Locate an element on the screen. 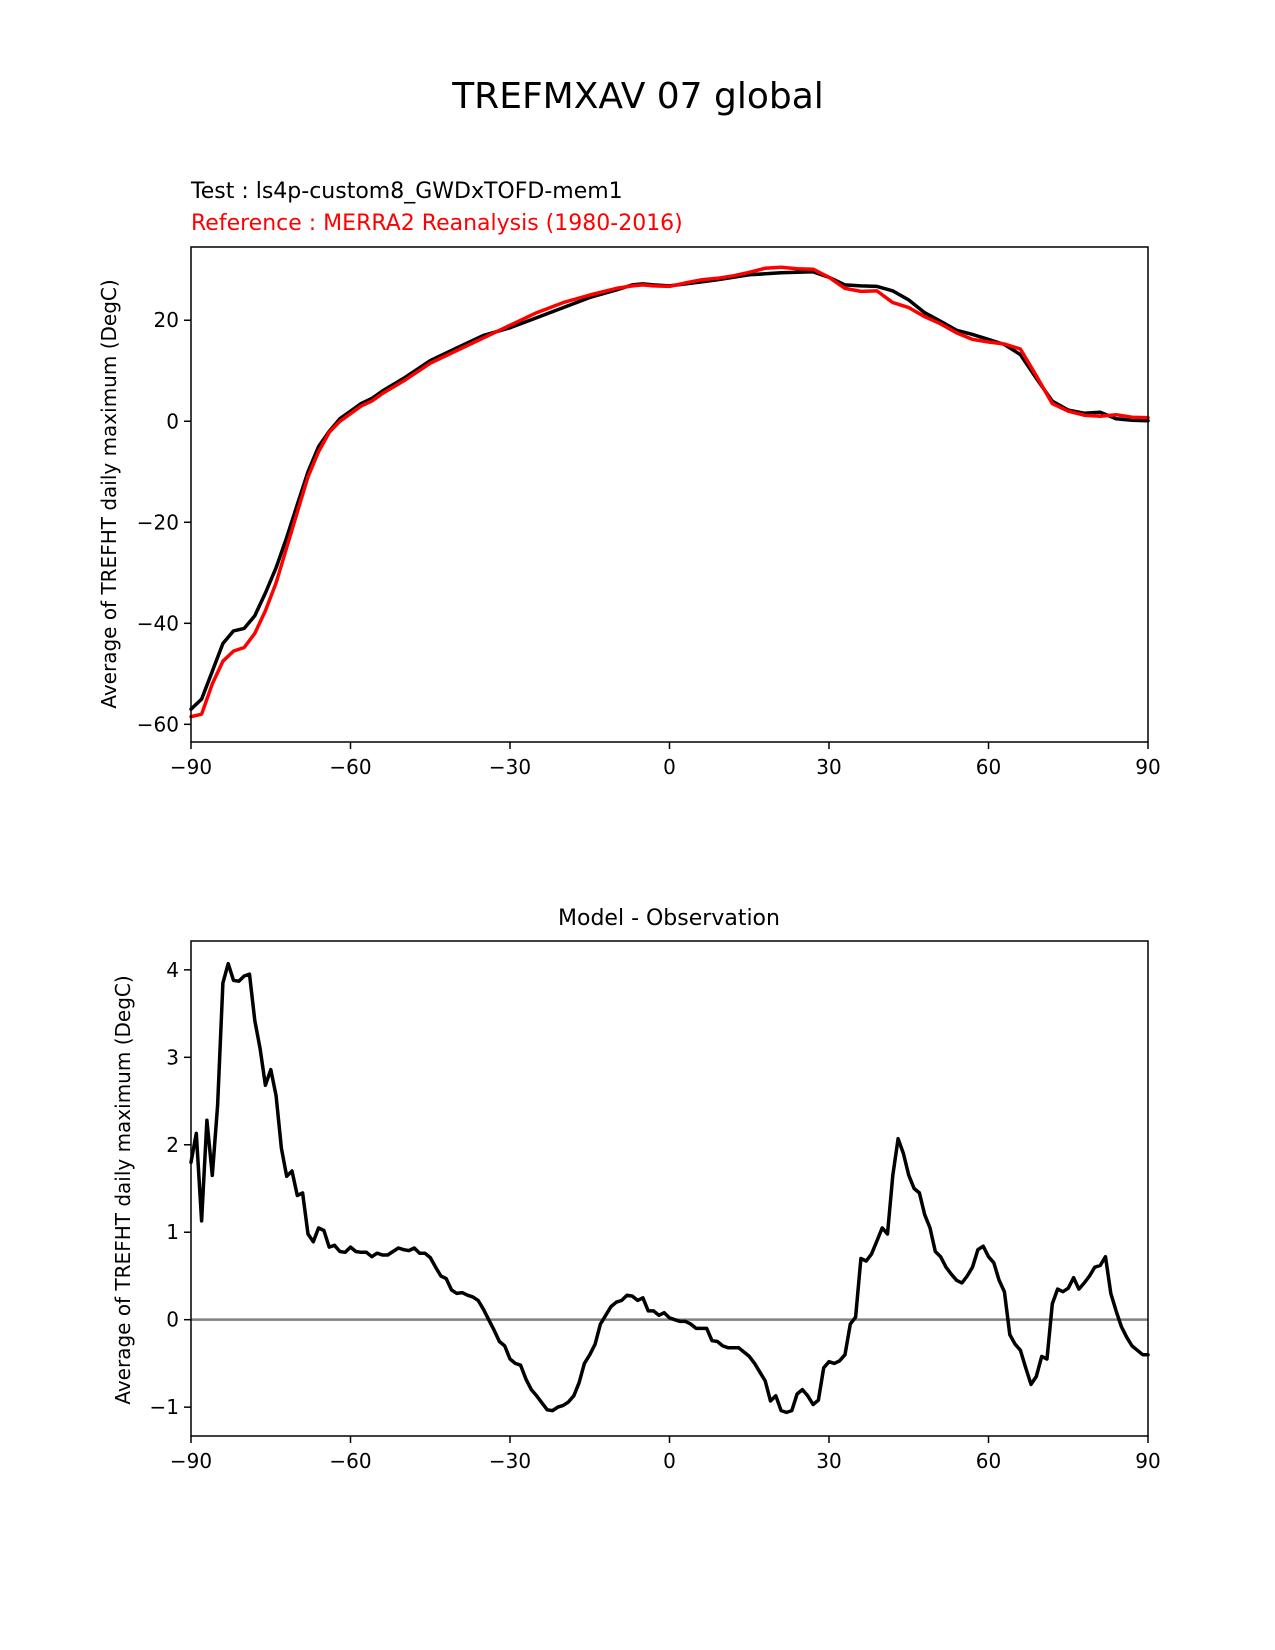 The image size is (1275, 1650). y-tick-label: 4 is located at coordinates (172, 970).